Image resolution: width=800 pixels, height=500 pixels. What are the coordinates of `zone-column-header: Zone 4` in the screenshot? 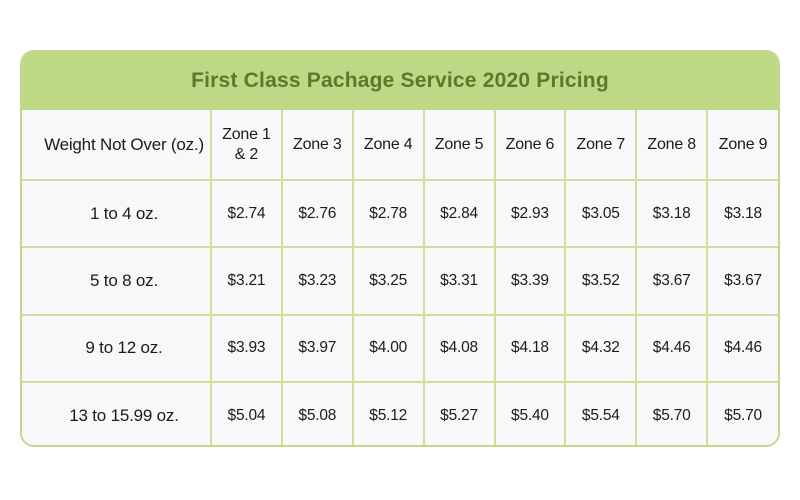 It's located at (388, 145).